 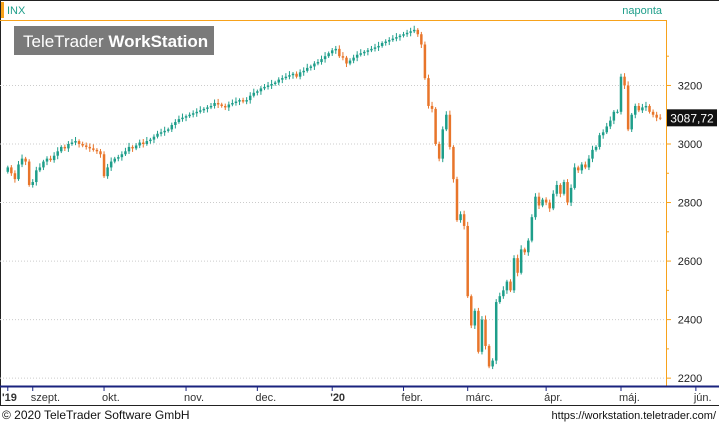 I want to click on frequency-label: naponta, so click(x=642, y=11).